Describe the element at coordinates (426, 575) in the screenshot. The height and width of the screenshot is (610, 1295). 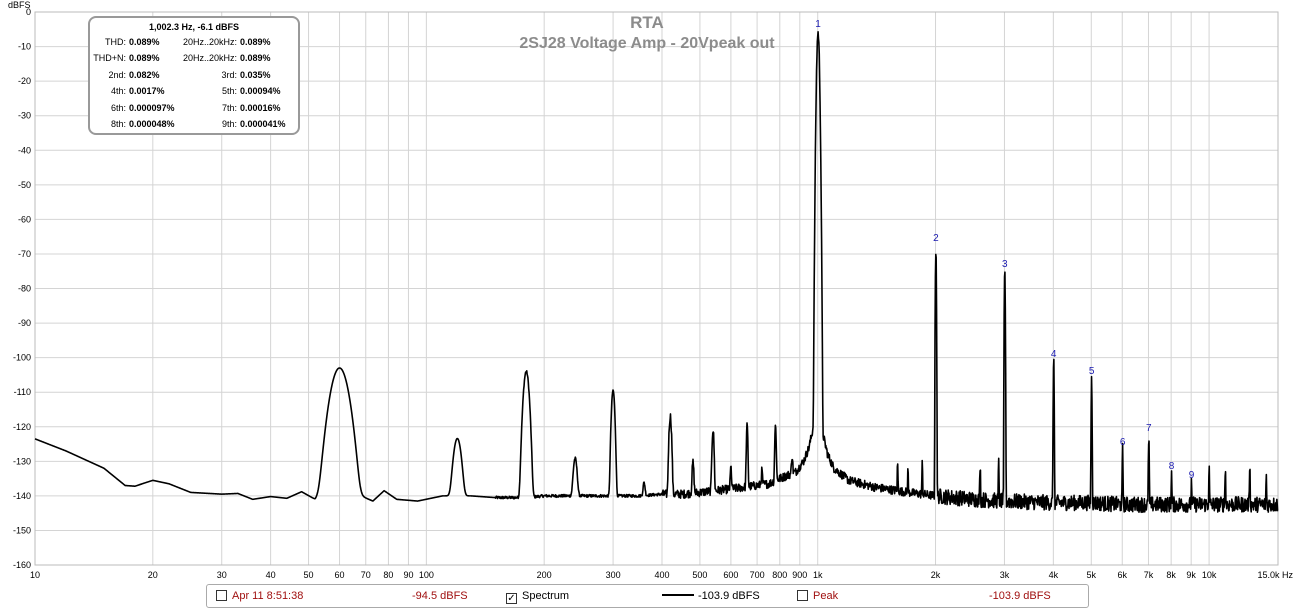
I see `x-tick-label: 100` at that location.